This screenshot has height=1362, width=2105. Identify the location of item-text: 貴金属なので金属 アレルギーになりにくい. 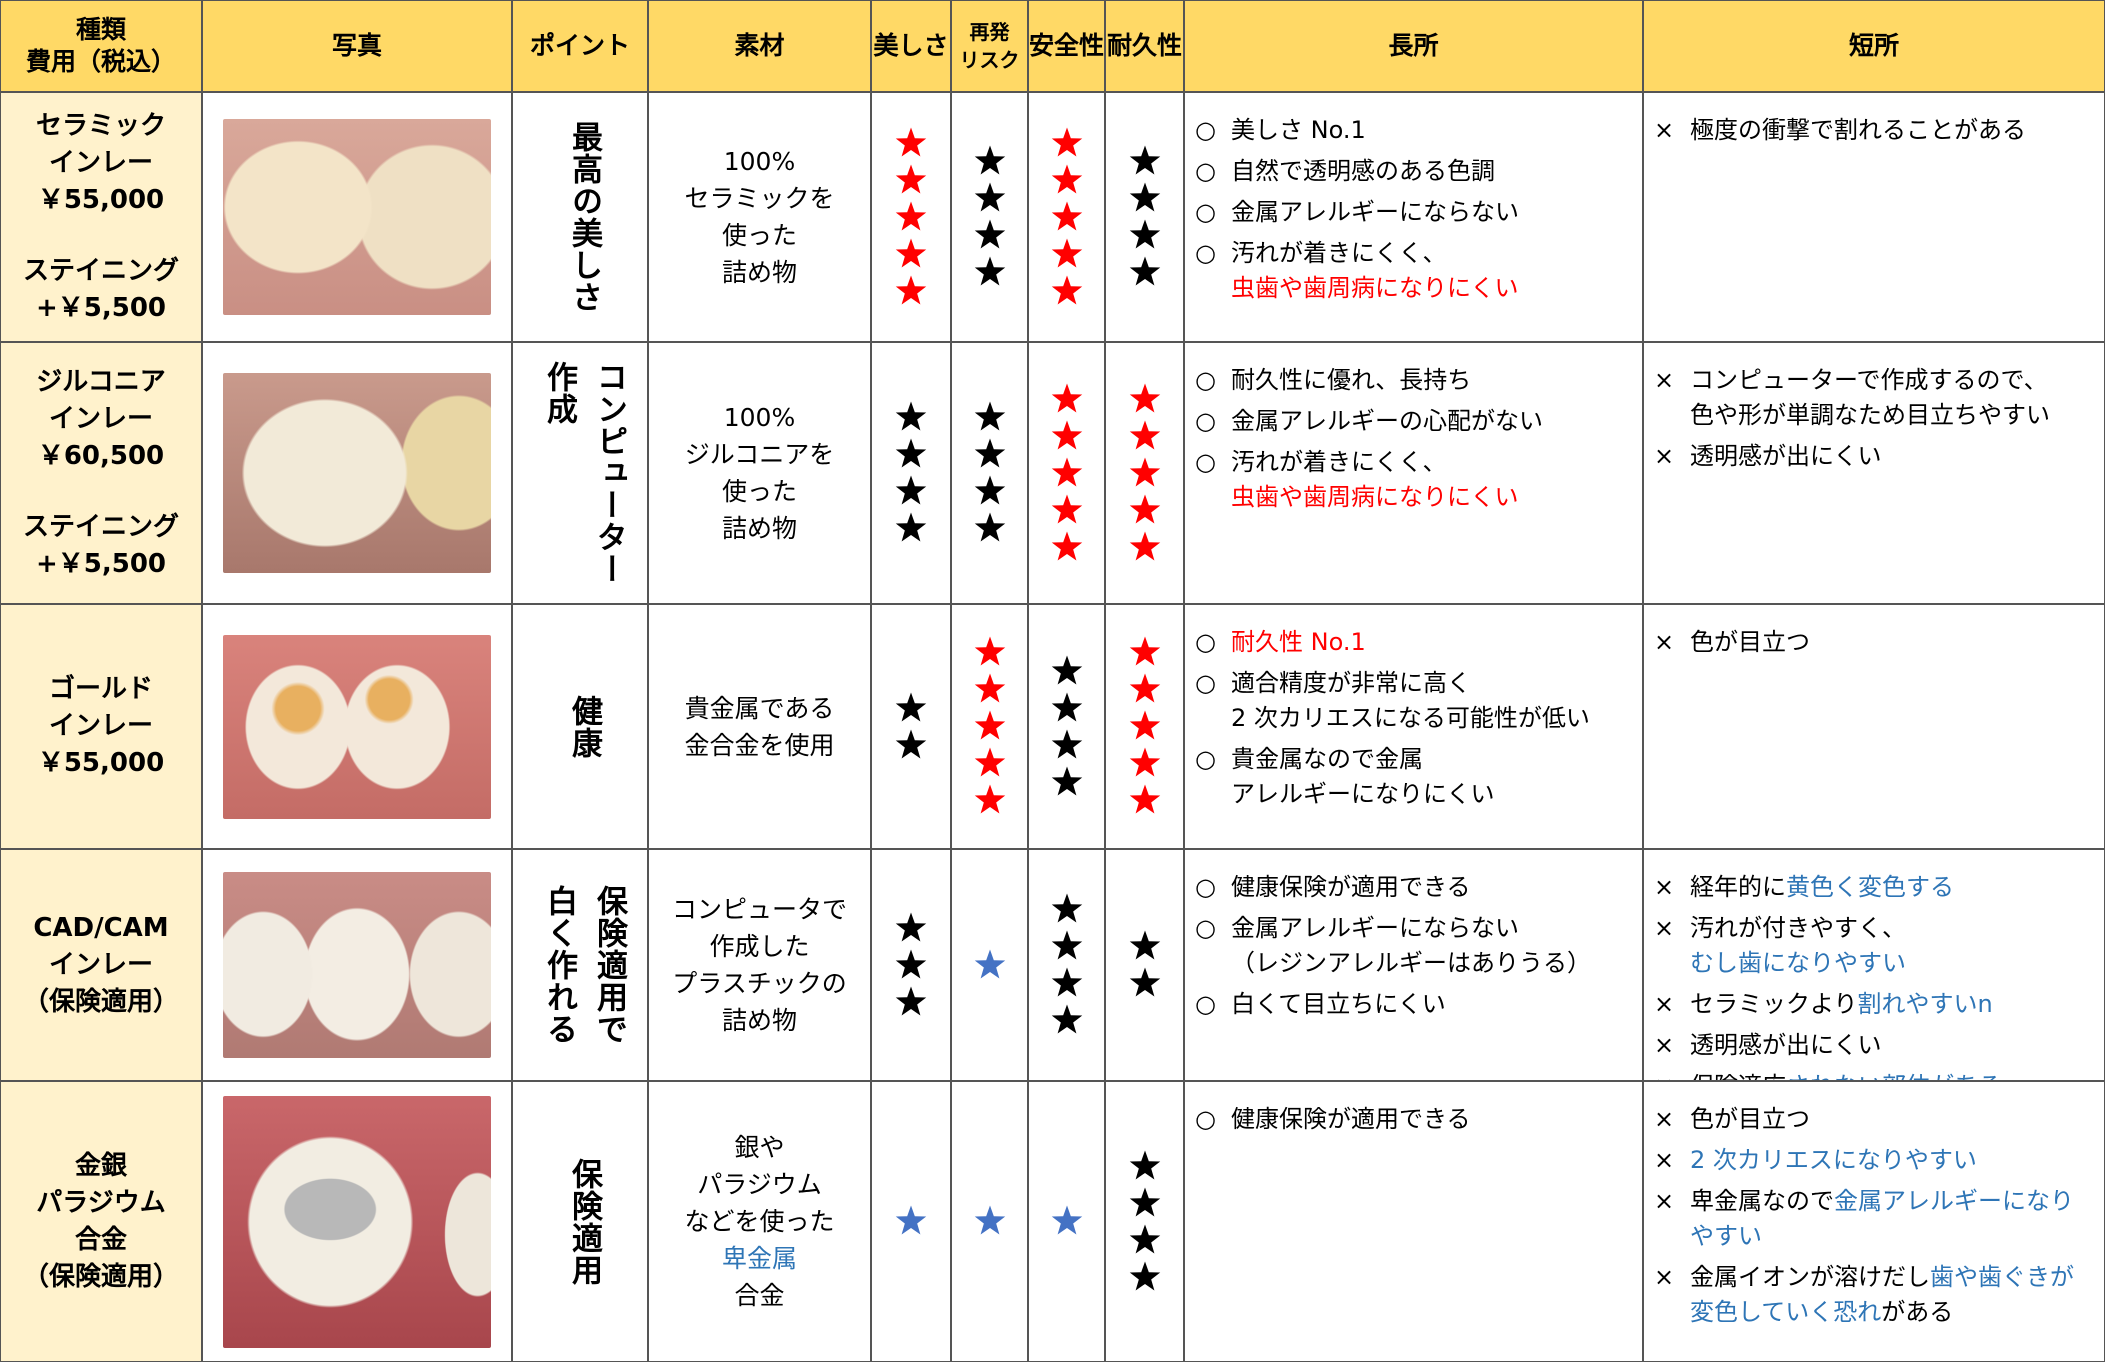
(1363, 777).